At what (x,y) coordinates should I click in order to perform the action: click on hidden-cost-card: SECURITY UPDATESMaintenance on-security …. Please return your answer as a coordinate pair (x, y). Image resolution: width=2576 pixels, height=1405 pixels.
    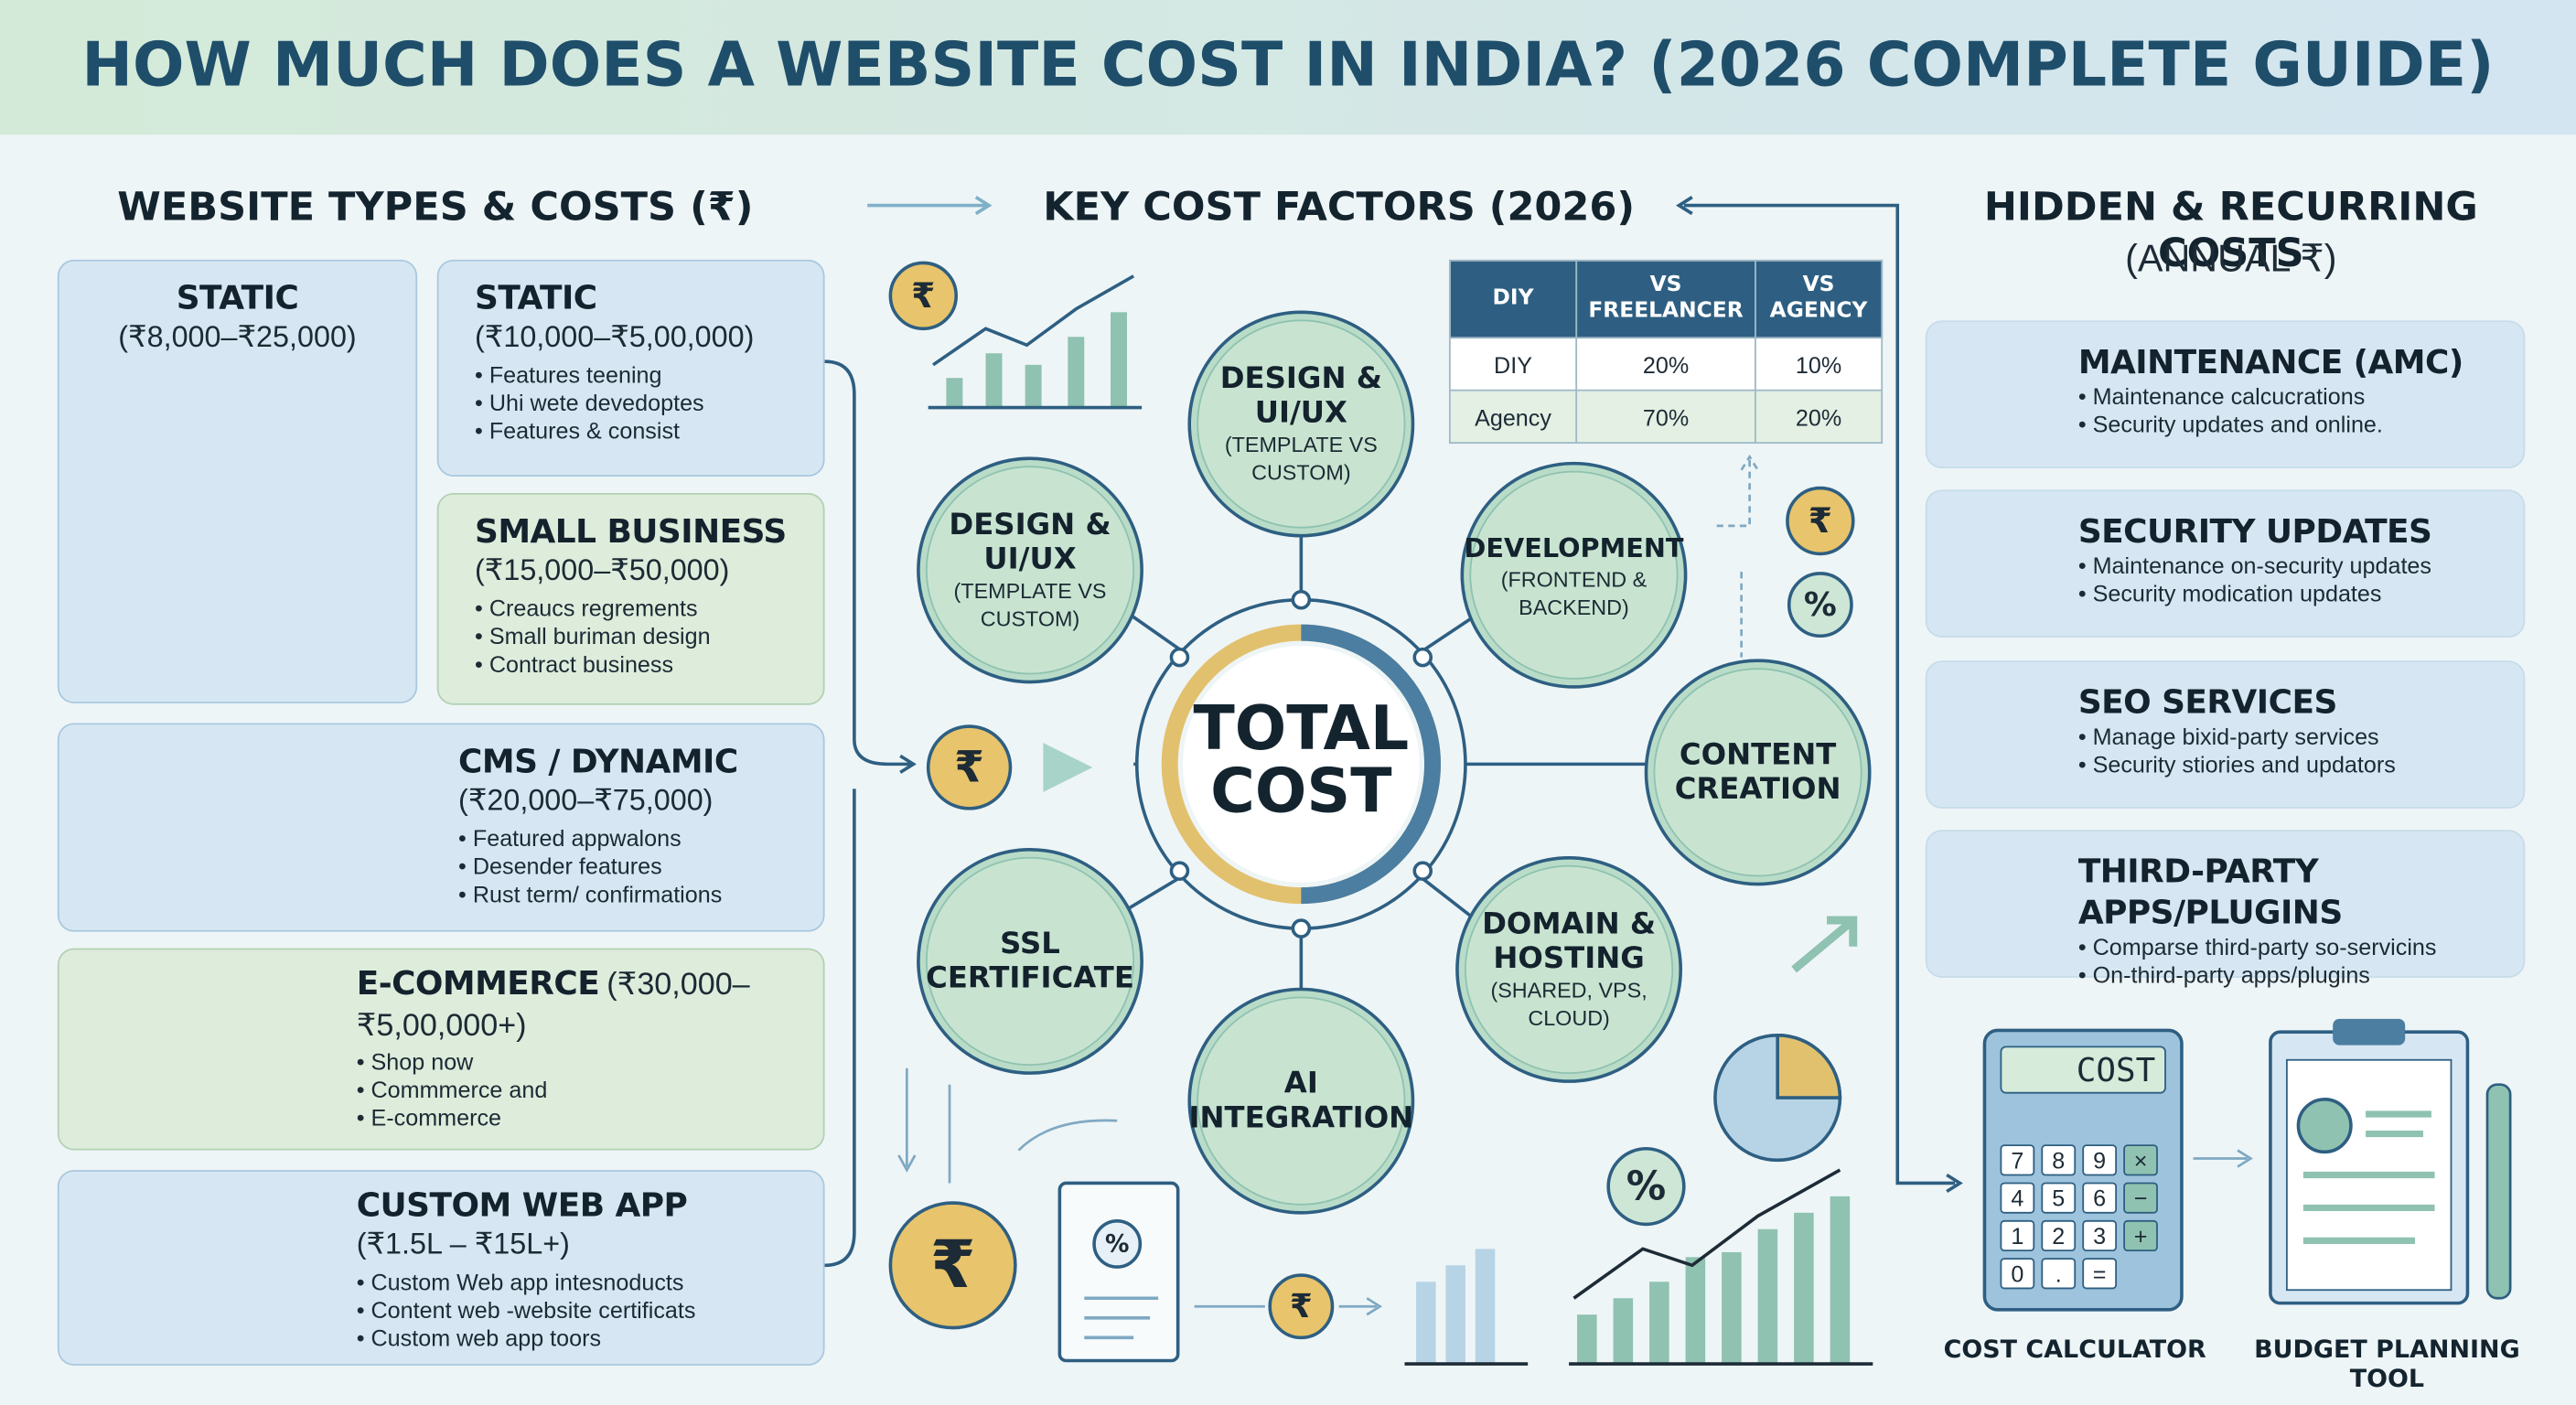
    Looking at the image, I should click on (2226, 563).